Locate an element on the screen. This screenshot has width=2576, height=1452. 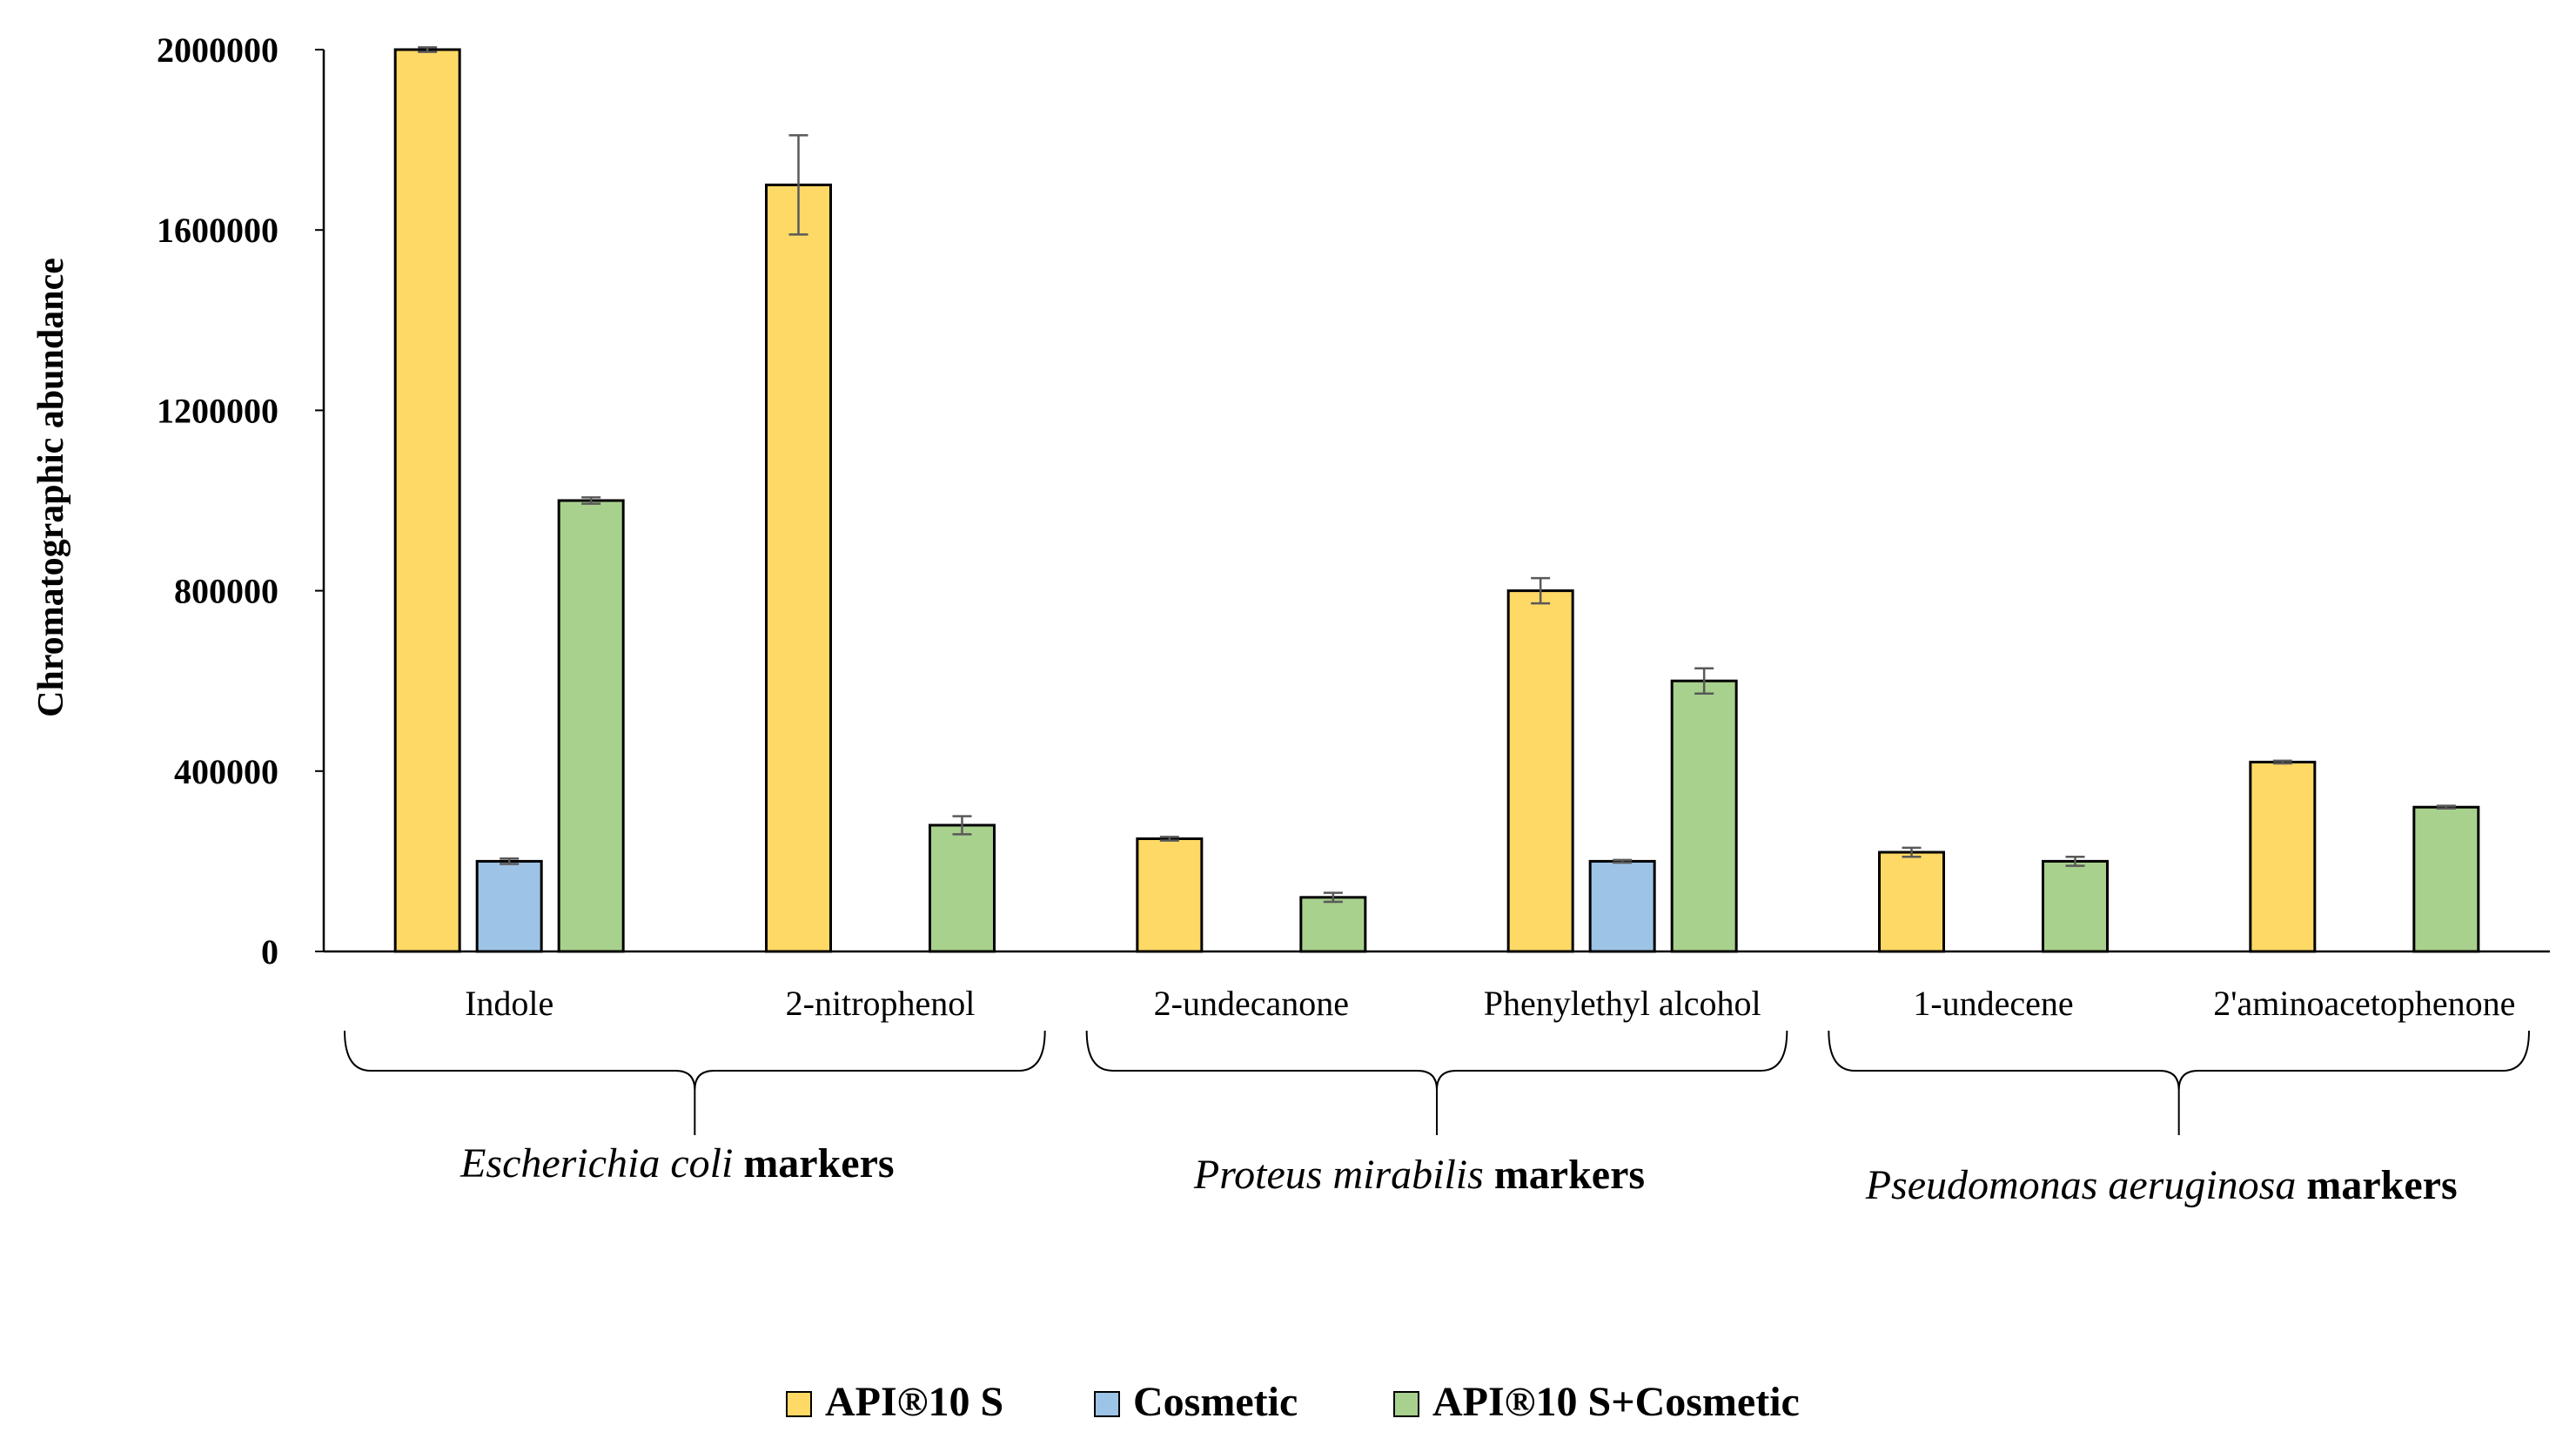
group-label: Proteus mirabilis markers is located at coordinates (1419, 1175).